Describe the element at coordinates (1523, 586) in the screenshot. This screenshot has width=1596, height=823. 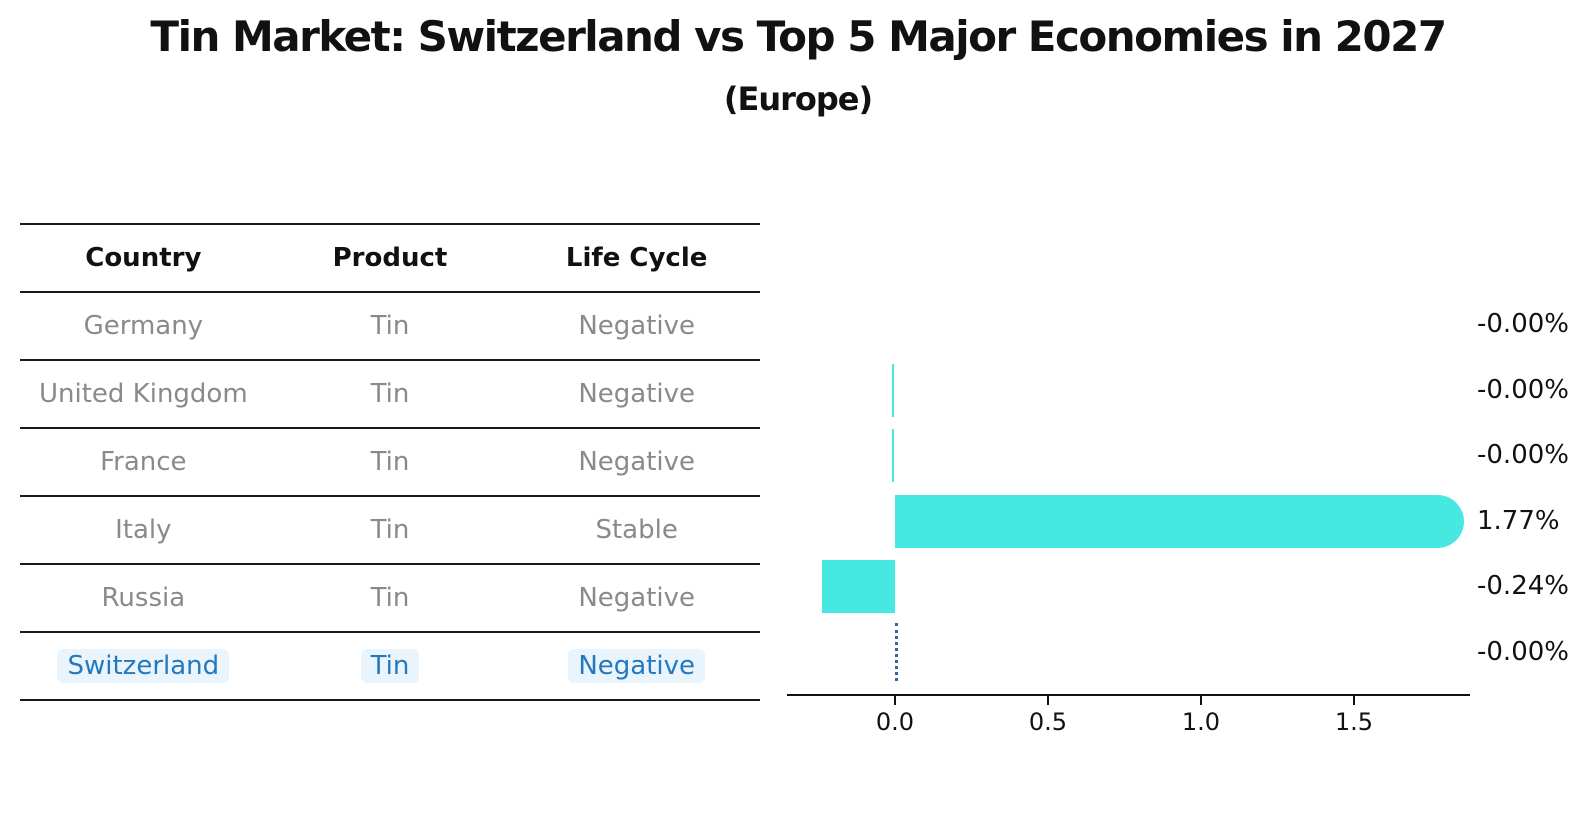
I see `bar-value-label-russia: -0.24%` at that location.